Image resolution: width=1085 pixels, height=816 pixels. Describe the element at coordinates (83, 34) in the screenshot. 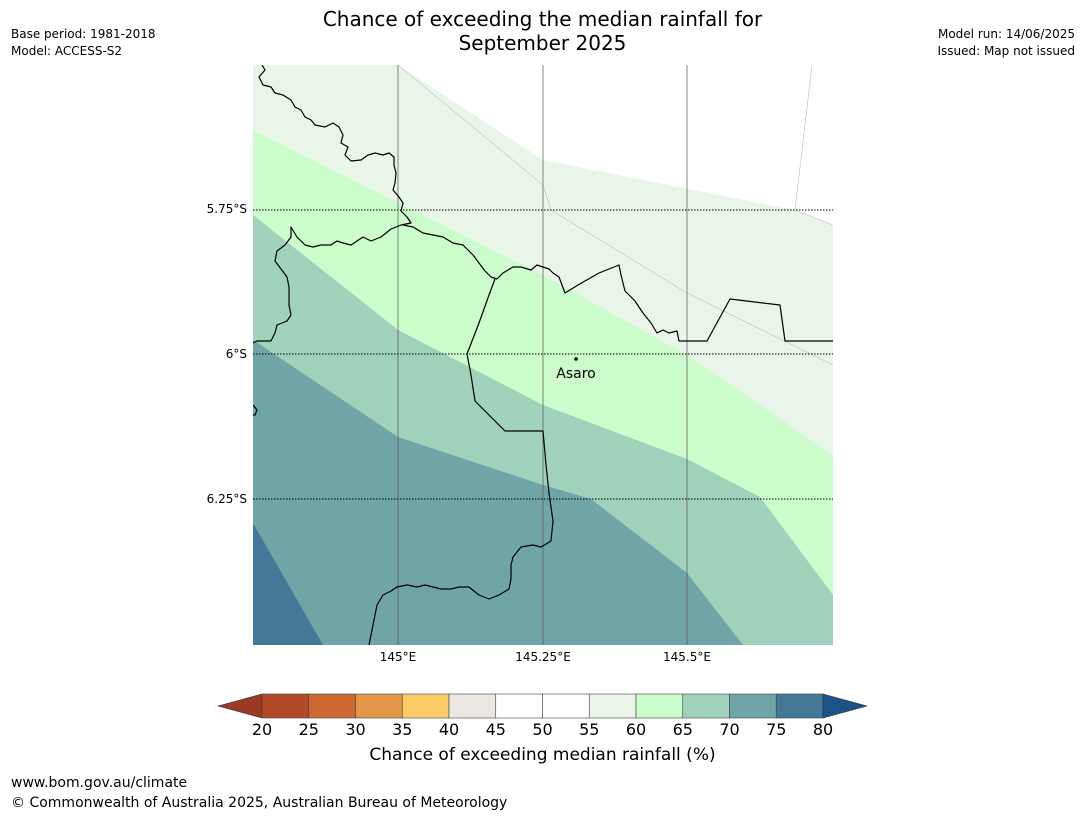

I see `base-period: Base period: 1981-2018` at that location.